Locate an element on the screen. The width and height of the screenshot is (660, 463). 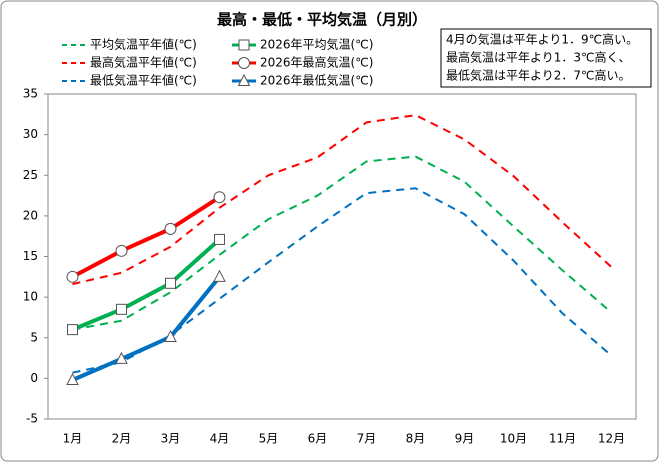
annotation-line: 最高気温は平年より1．3℃高く、 is located at coordinates (538, 57).